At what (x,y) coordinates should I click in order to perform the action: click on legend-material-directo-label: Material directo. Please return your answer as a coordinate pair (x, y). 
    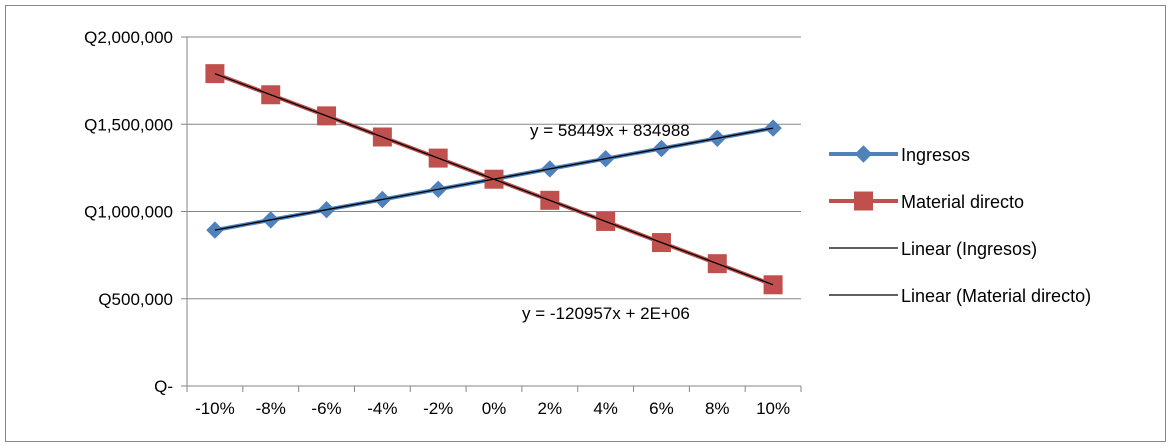
    Looking at the image, I should click on (962, 202).